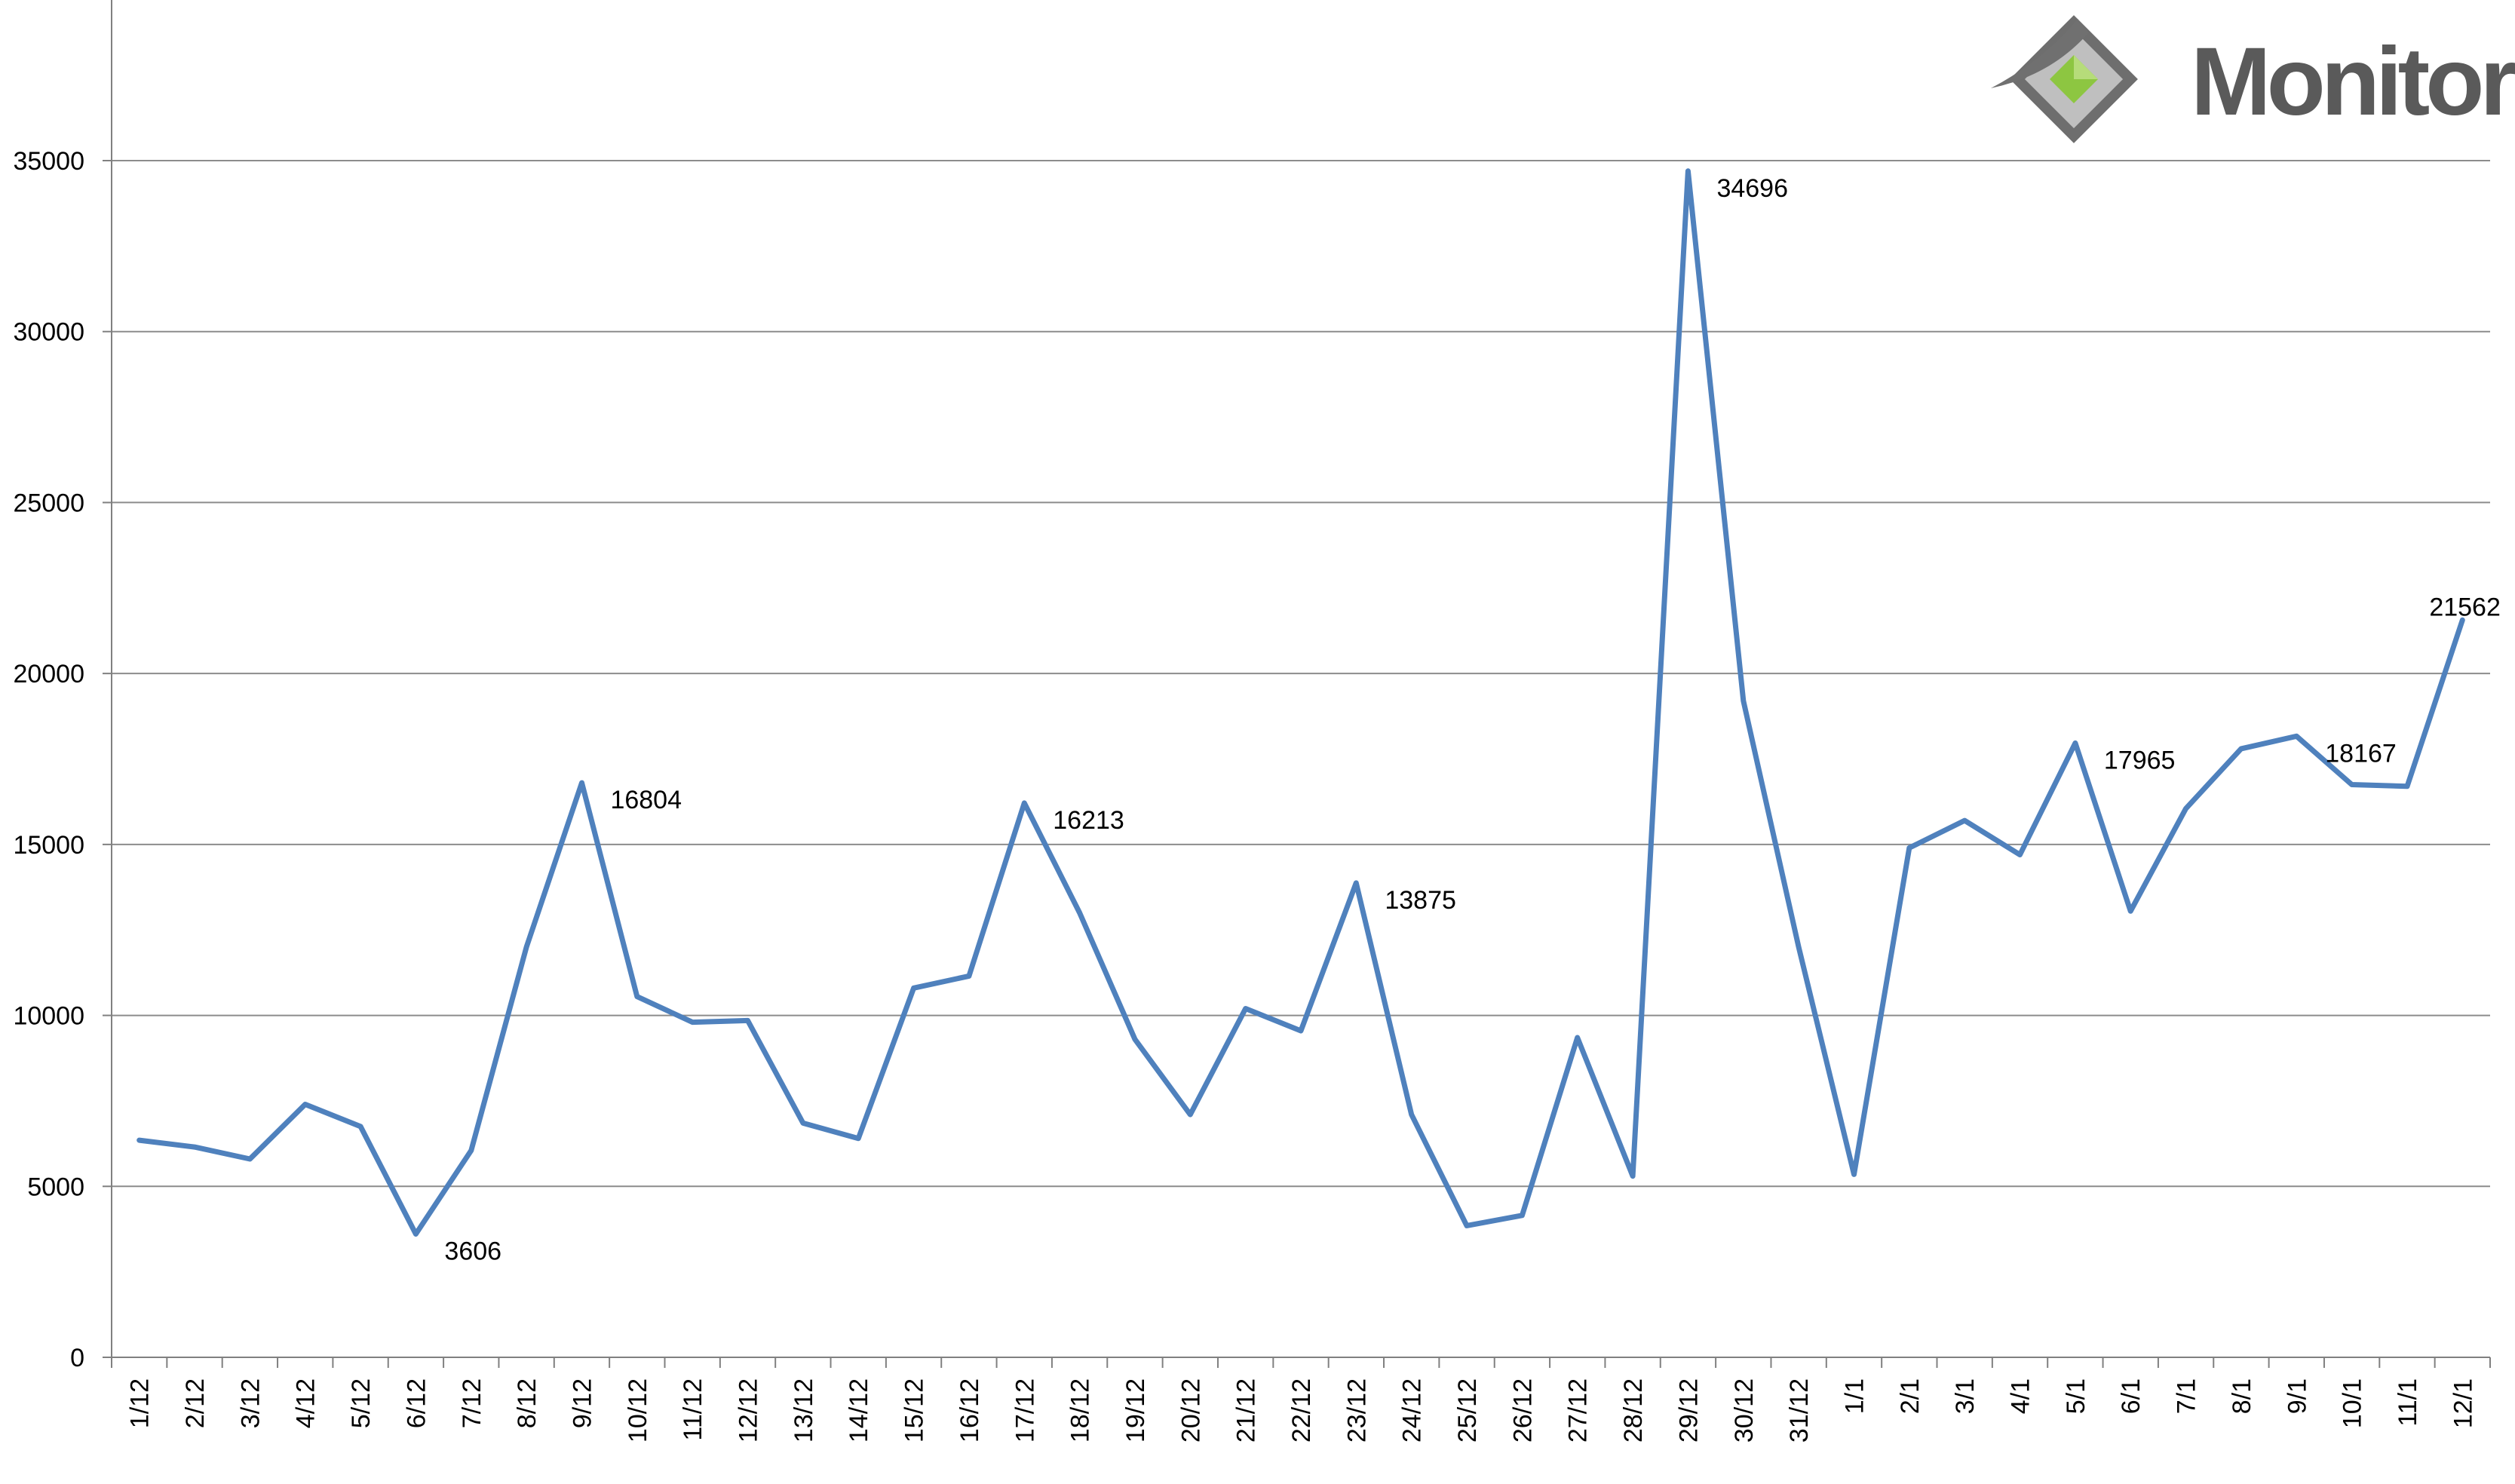 This screenshot has height=1484, width=2515. What do you see at coordinates (2021, 1396) in the screenshot?
I see `x-tick-label: 4/1` at bounding box center [2021, 1396].